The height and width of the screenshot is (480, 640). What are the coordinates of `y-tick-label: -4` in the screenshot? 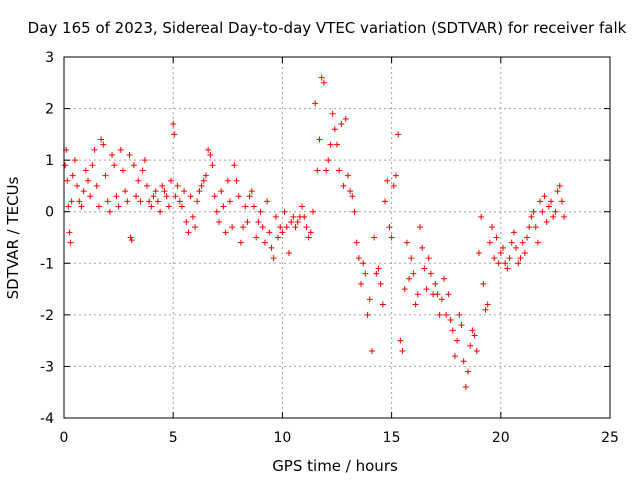 It's located at (47, 419).